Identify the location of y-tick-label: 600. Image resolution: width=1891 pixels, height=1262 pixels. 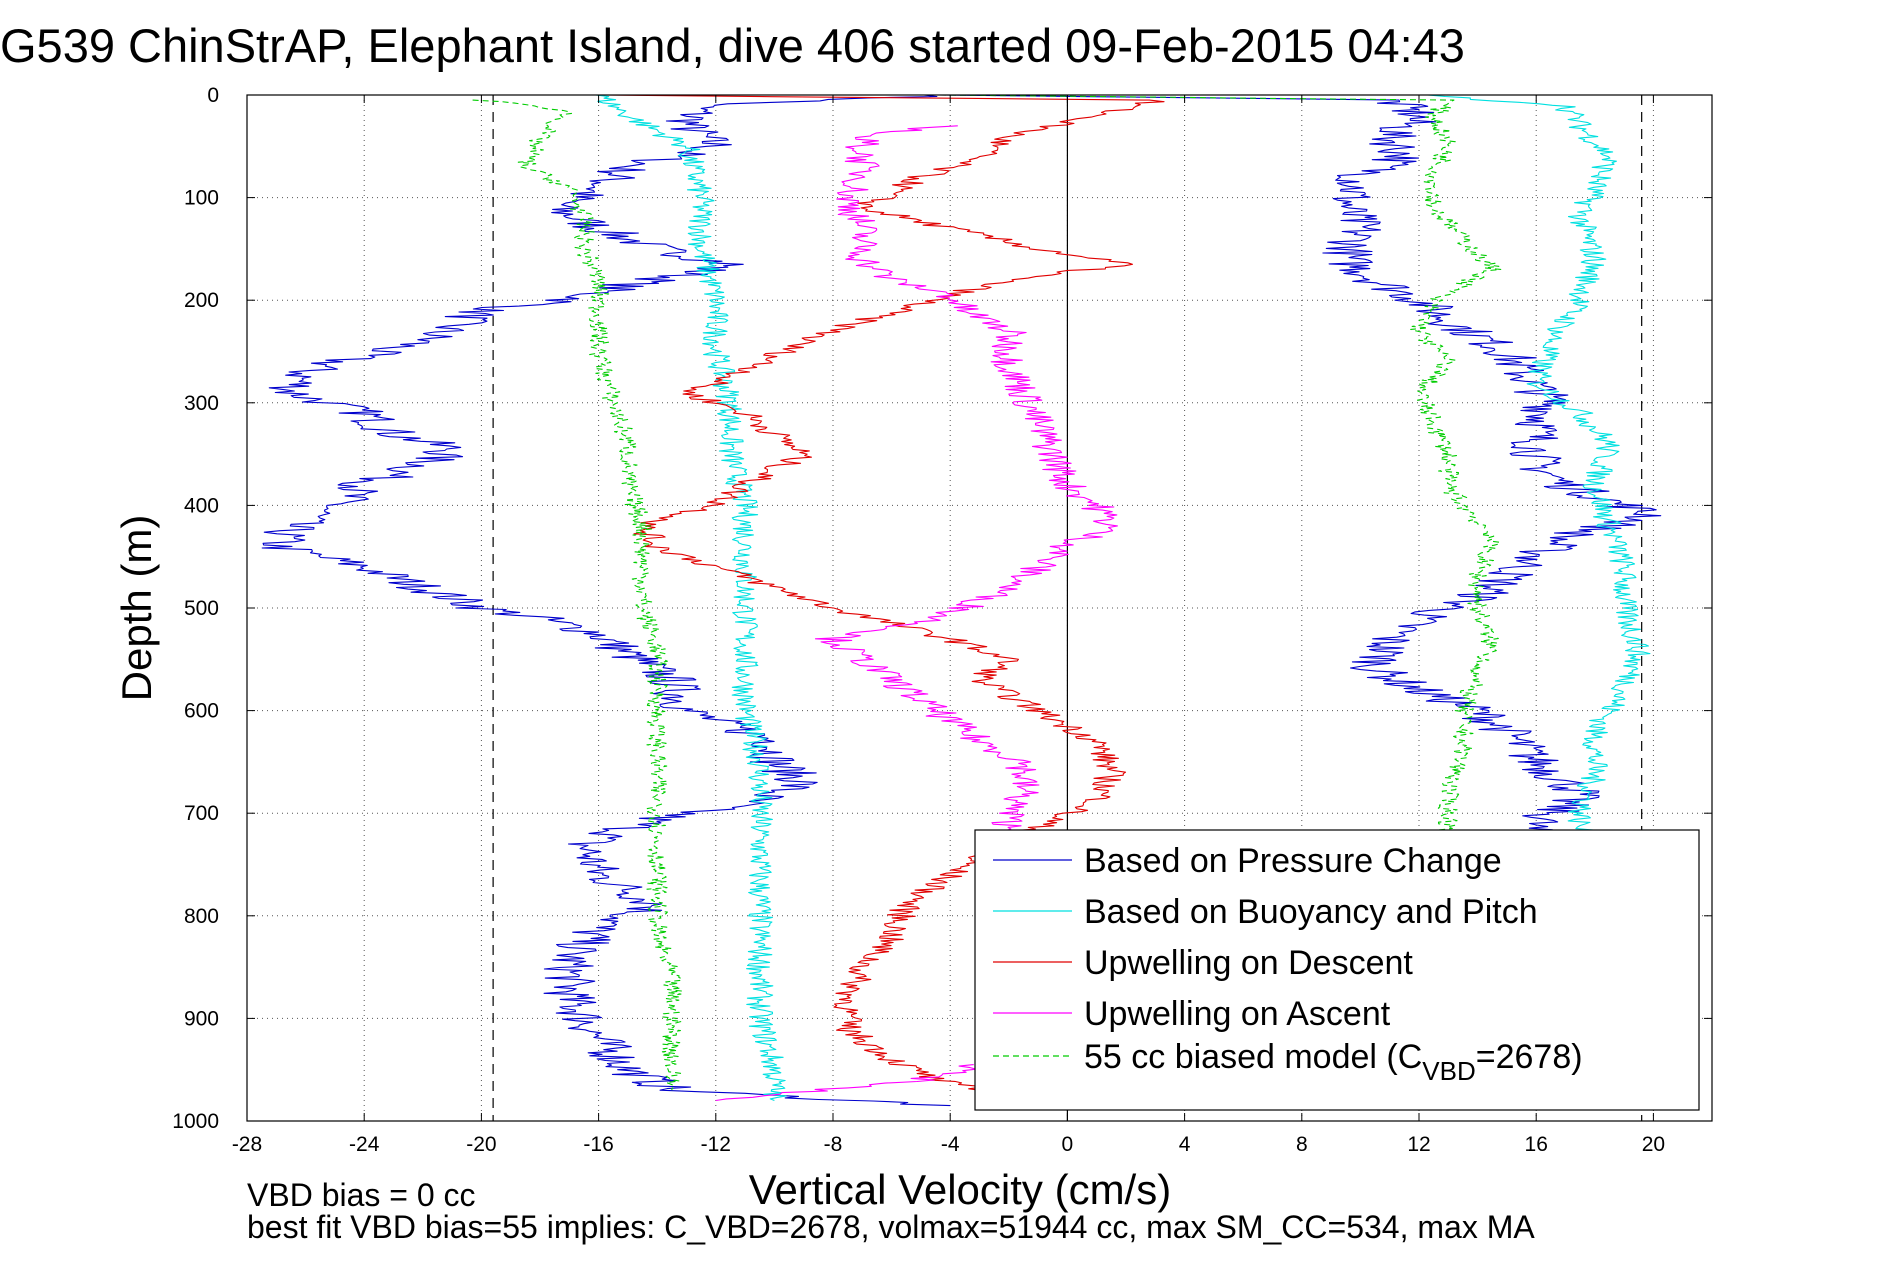
(201, 711).